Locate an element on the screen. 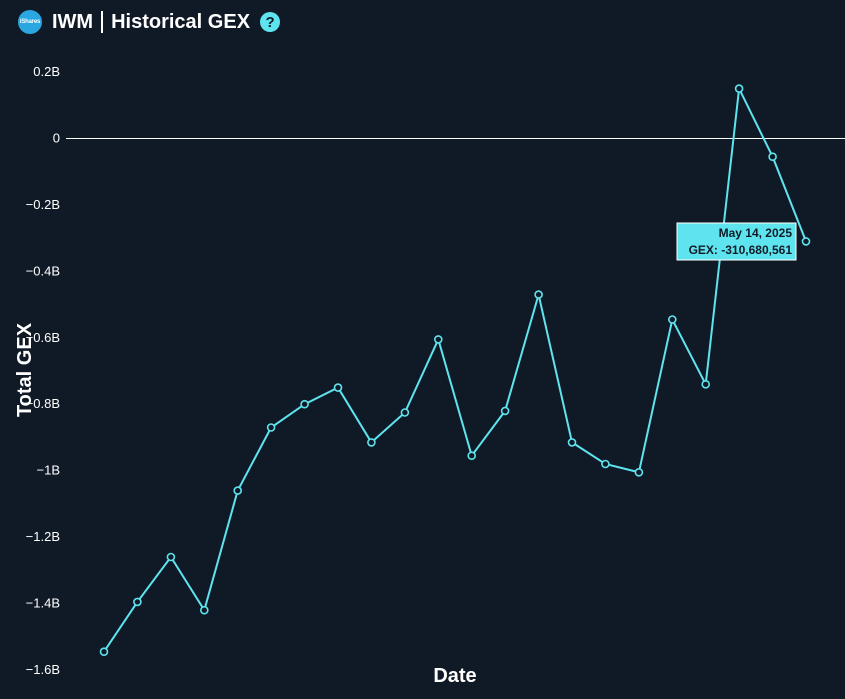 The height and width of the screenshot is (699, 845). y-tick-label: 0 is located at coordinates (56, 137).